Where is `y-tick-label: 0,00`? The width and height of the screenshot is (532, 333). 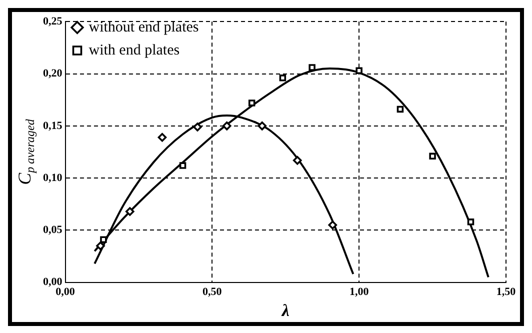
y-tick-label: 0,00 is located at coordinates (53, 282).